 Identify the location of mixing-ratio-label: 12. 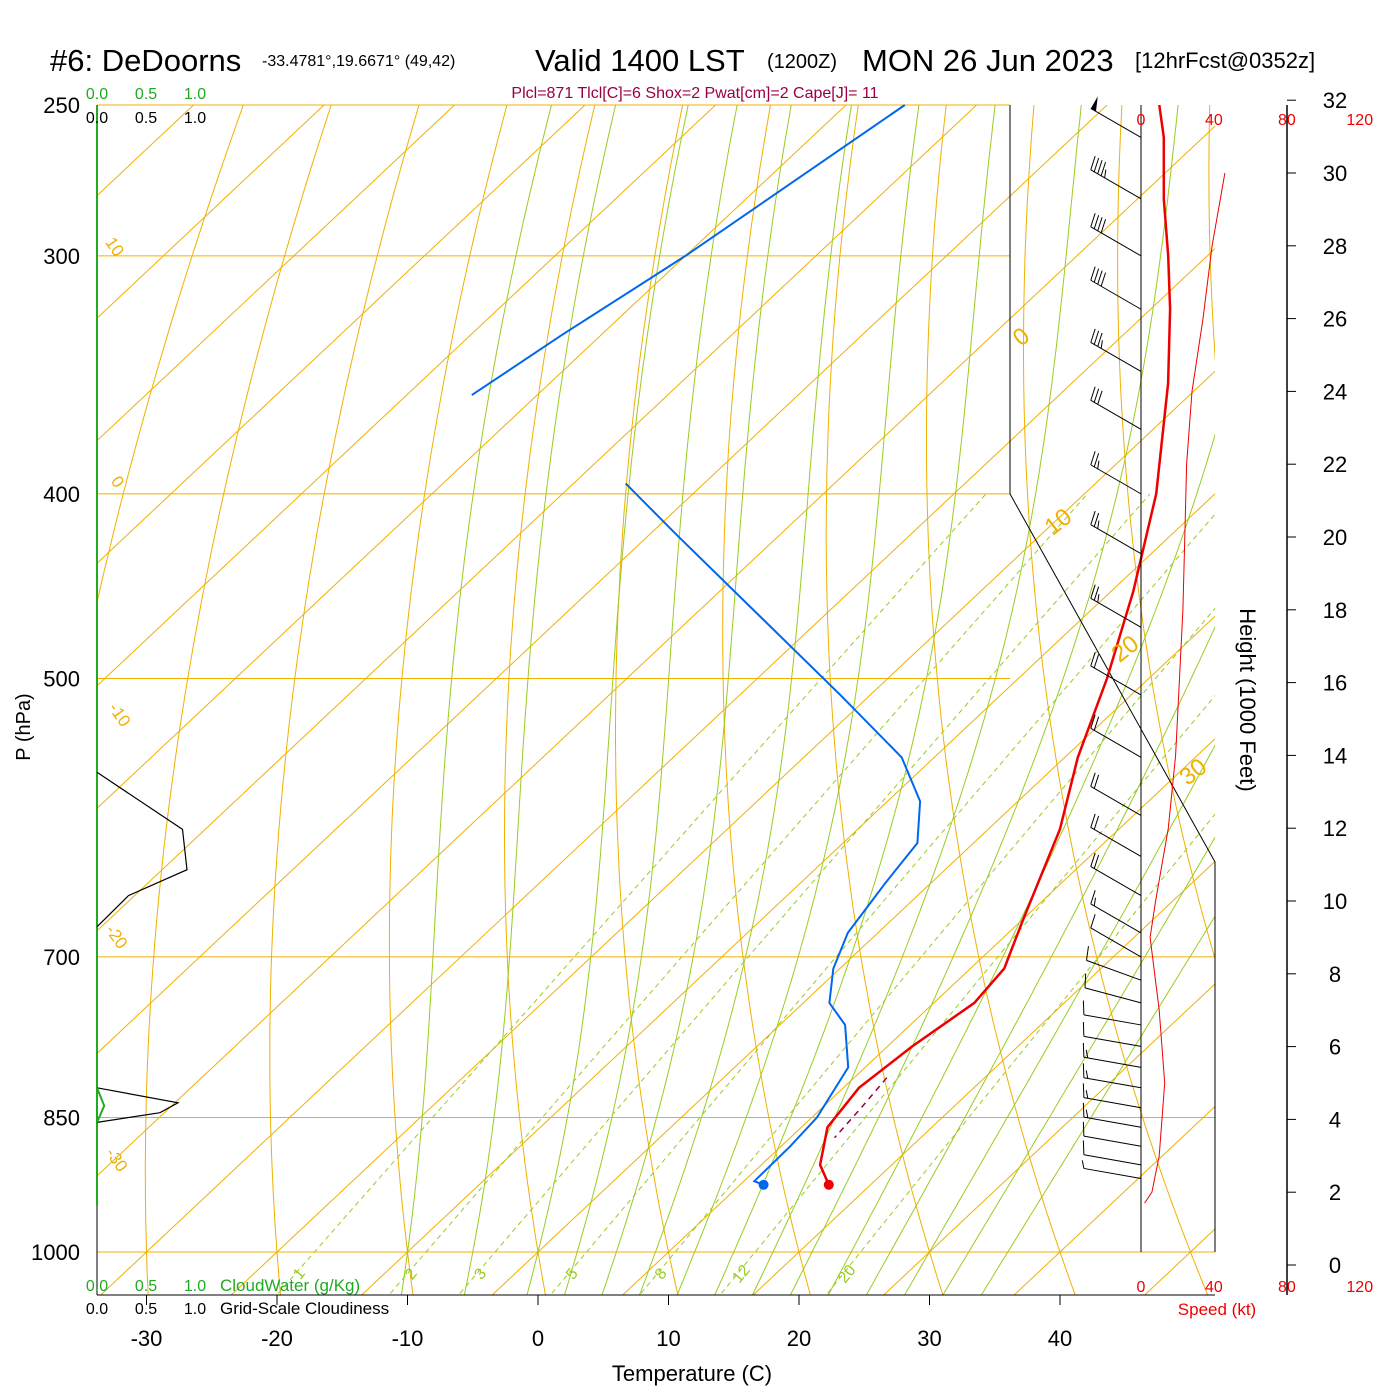
(741, 1274).